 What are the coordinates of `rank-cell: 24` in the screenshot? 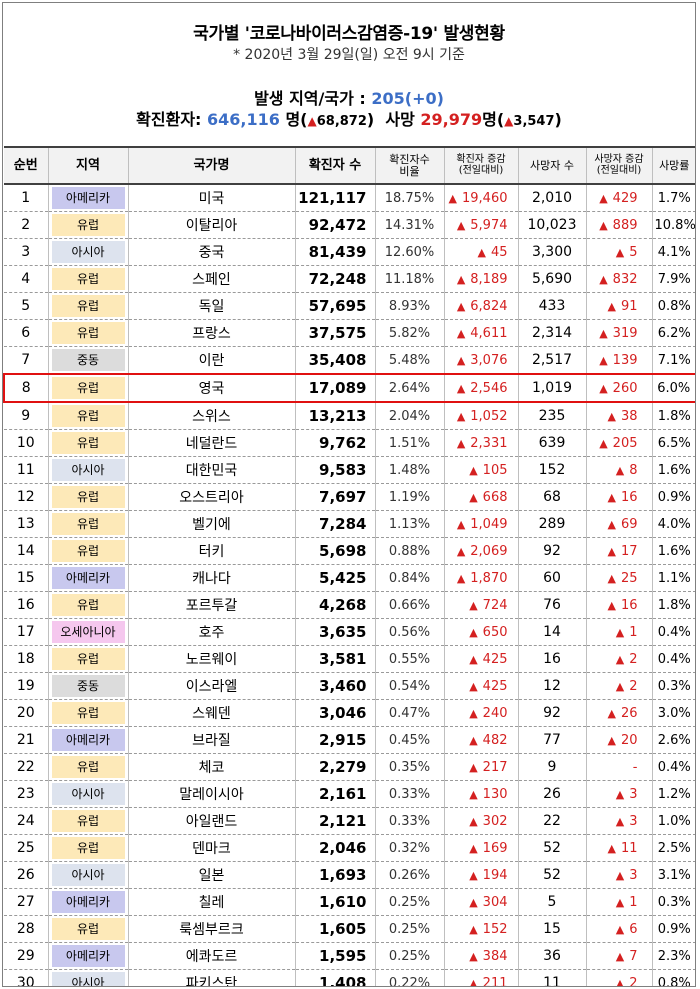 It's located at (26, 821).